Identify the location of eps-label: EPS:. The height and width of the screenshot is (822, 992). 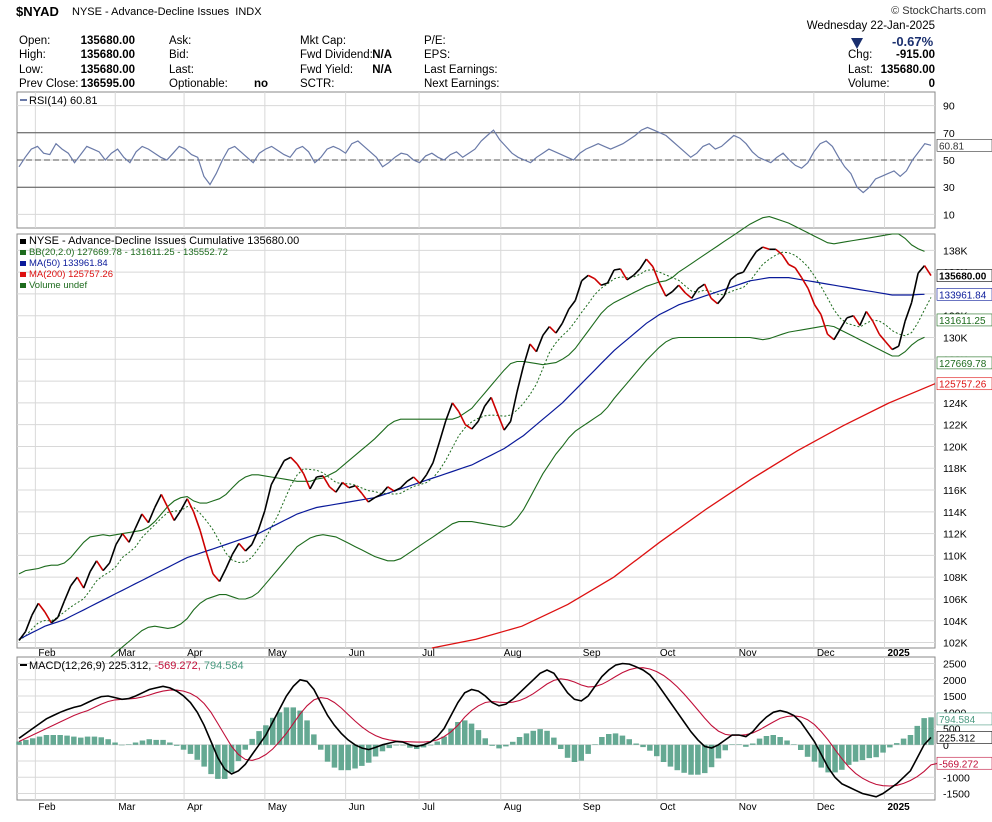
(437, 55).